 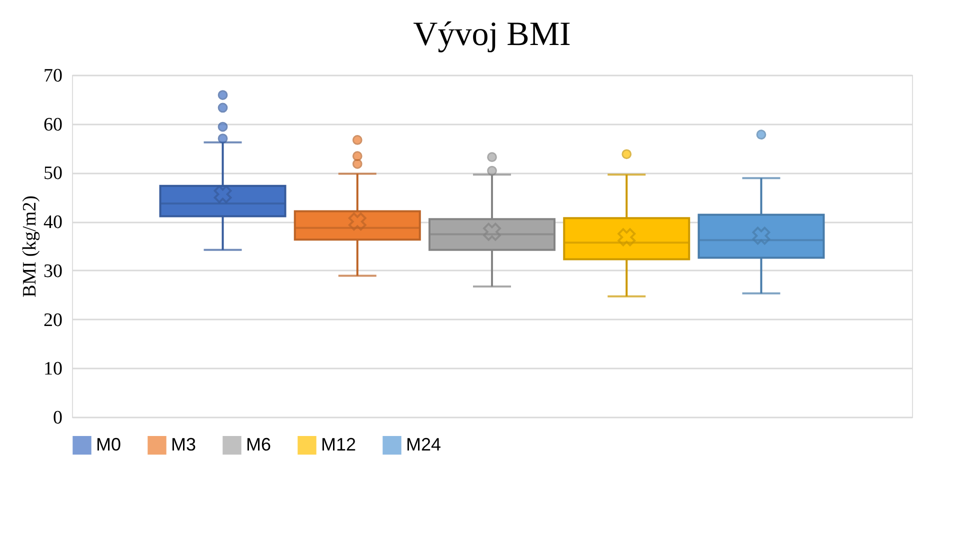 What do you see at coordinates (53, 369) in the screenshot?
I see `y-tick-label: 10` at bounding box center [53, 369].